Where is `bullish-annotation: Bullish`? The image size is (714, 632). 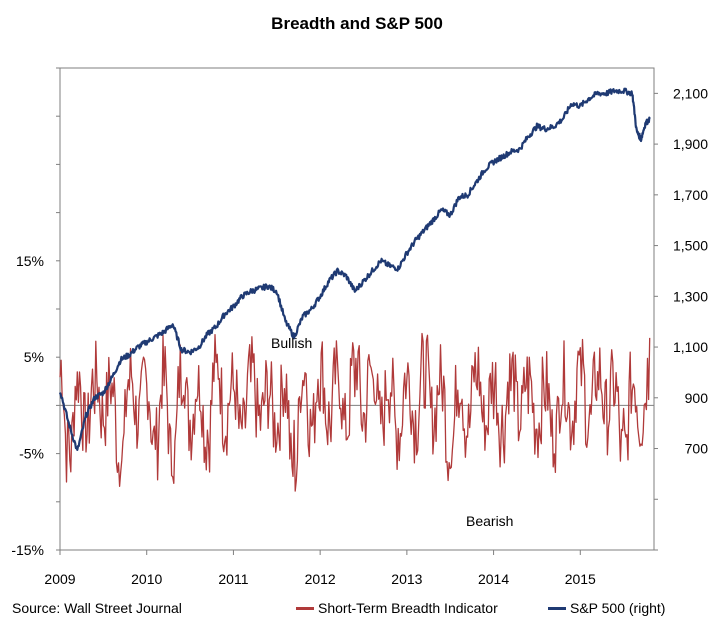
bullish-annotation: Bullish is located at coordinates (291, 343).